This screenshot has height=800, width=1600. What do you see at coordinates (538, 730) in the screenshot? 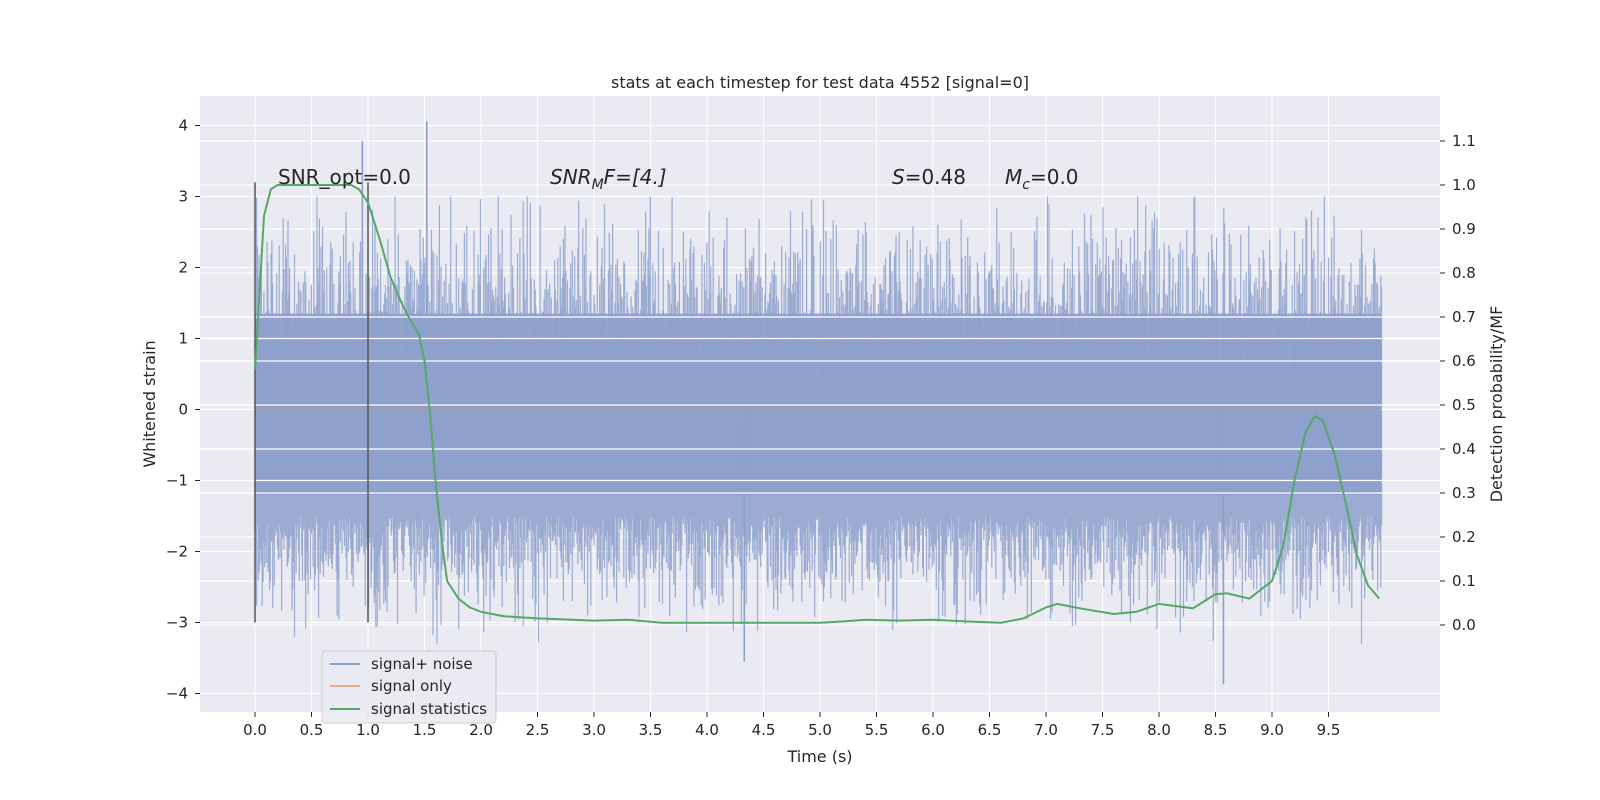
I see `x-tick-label: 2.5` at bounding box center [538, 730].